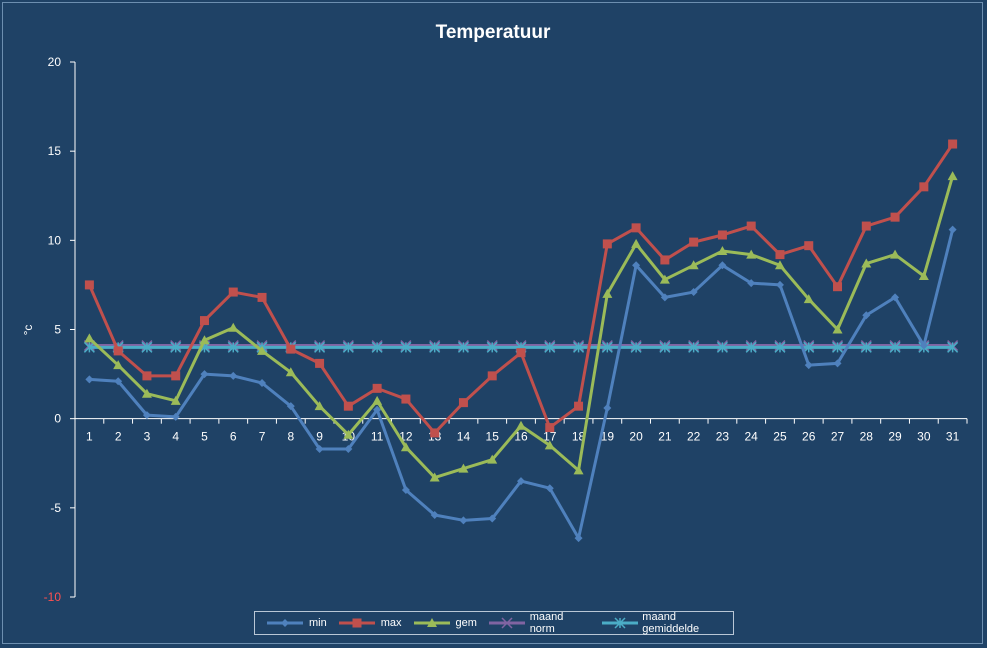  I want to click on y-tick-label: -5, so click(55, 508).